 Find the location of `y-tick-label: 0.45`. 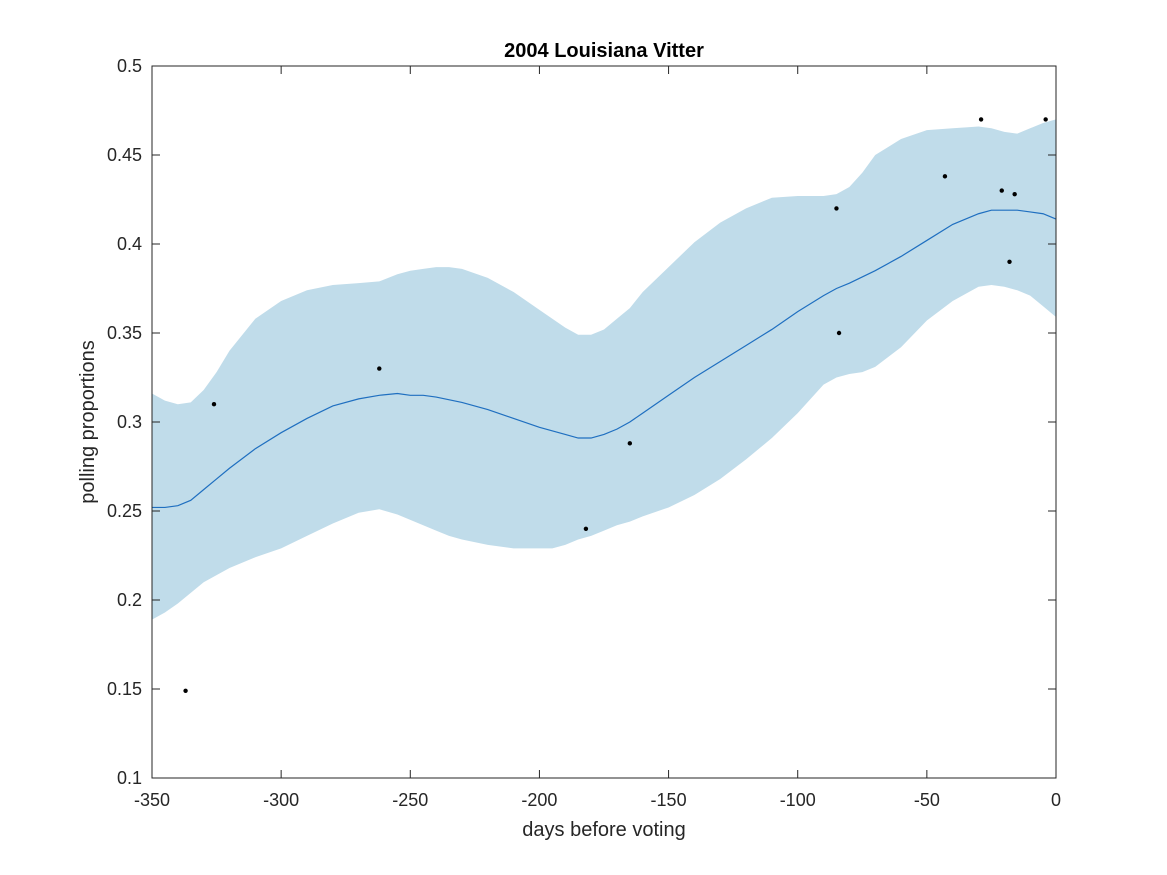

y-tick-label: 0.45 is located at coordinates (124, 155).